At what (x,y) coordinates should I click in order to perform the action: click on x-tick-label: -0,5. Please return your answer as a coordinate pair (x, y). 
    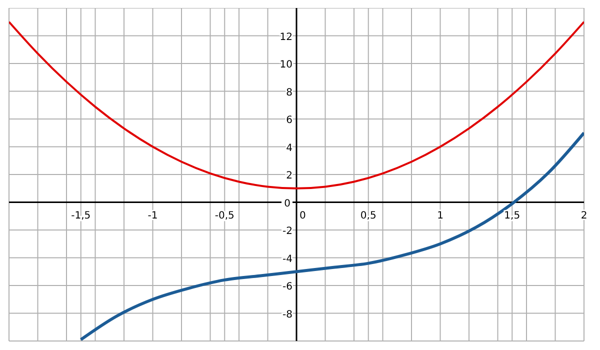
    Looking at the image, I should click on (224, 216).